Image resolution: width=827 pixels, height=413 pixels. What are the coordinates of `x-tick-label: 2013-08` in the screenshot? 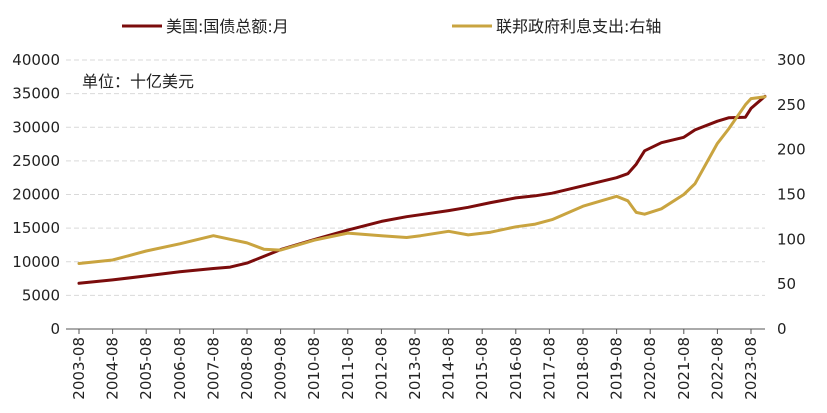 It's located at (415, 368).